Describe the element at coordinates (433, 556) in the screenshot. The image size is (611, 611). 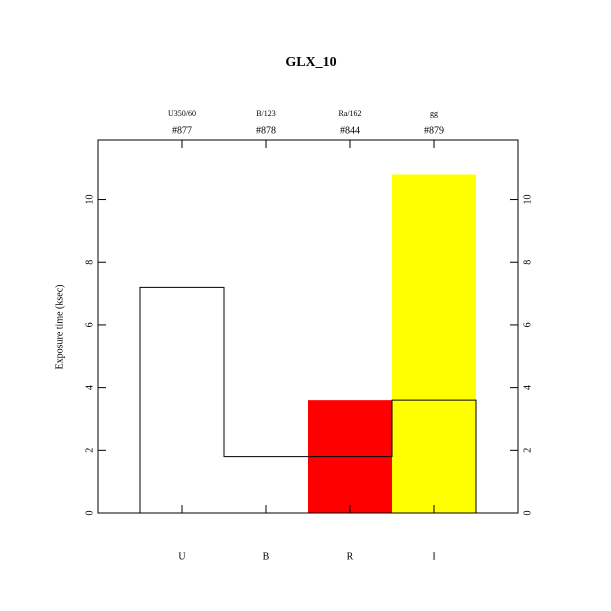
I see `x-tick-label: I` at that location.